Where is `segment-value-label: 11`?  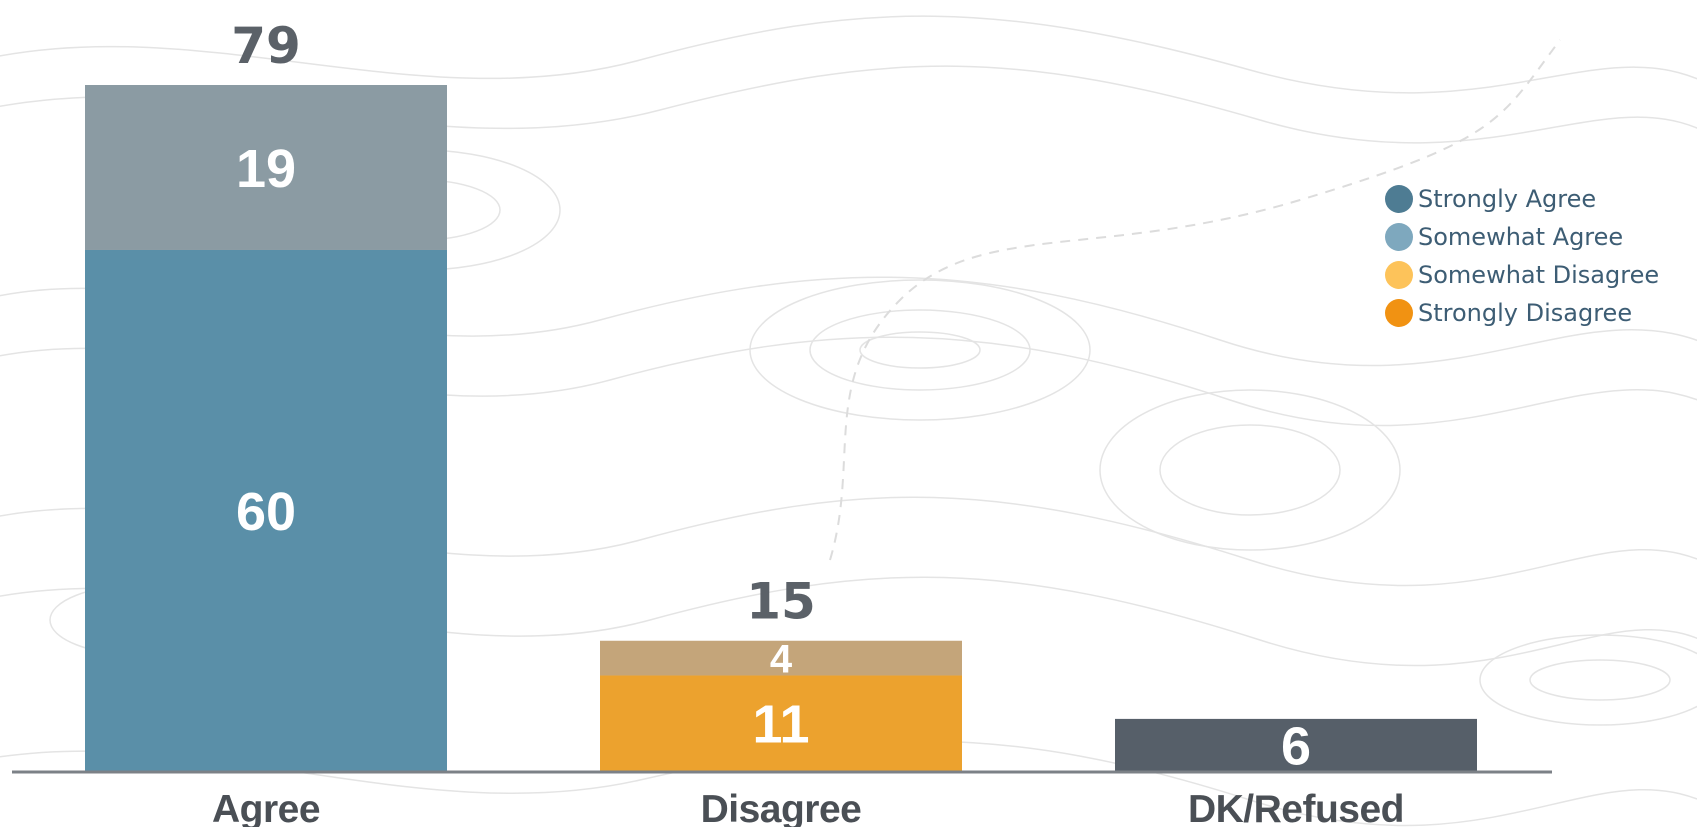
segment-value-label: 11 is located at coordinates (780, 725).